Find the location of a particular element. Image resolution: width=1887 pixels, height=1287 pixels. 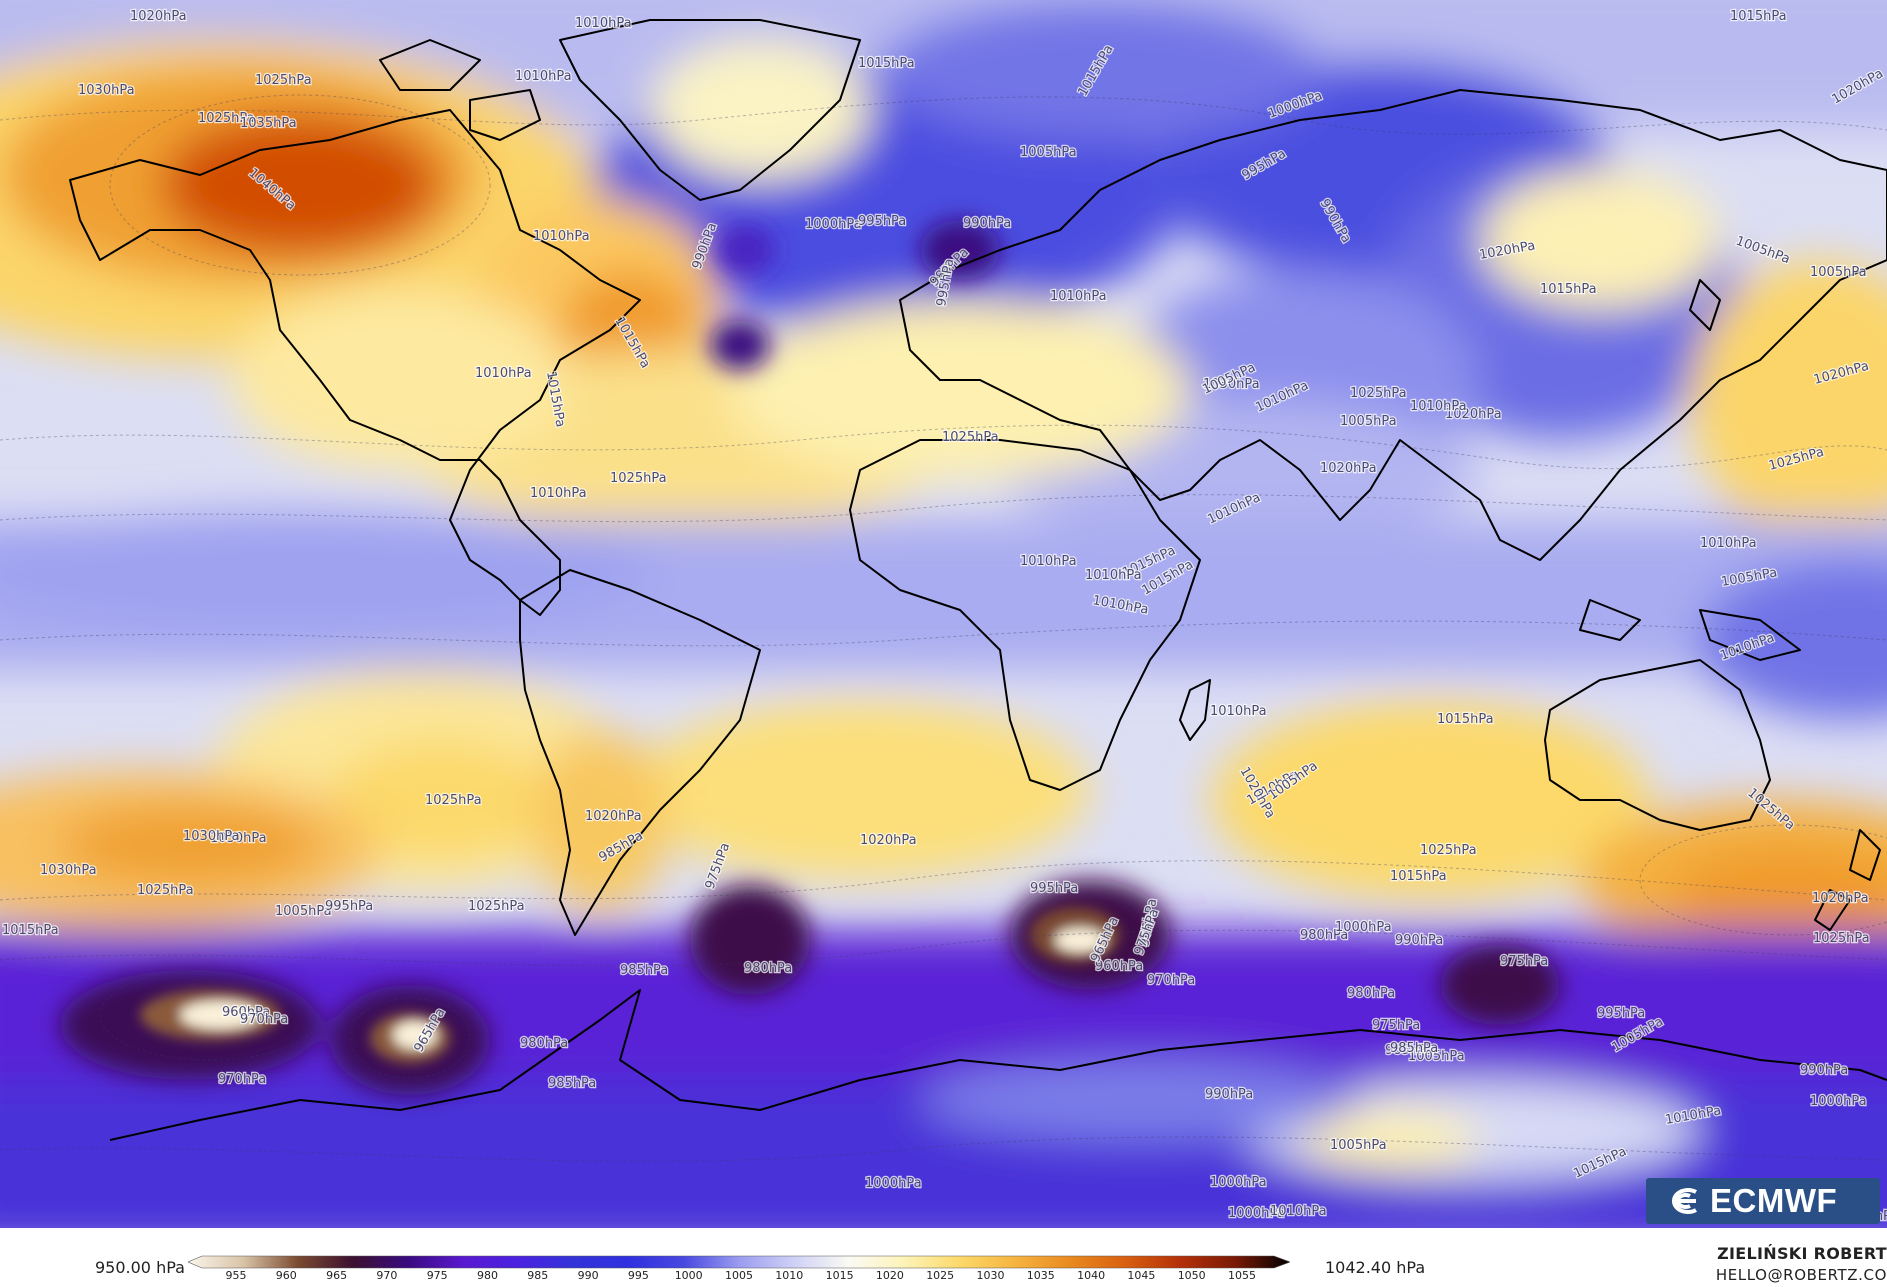

colorbar-tick-label: 1055 is located at coordinates (1242, 1274).